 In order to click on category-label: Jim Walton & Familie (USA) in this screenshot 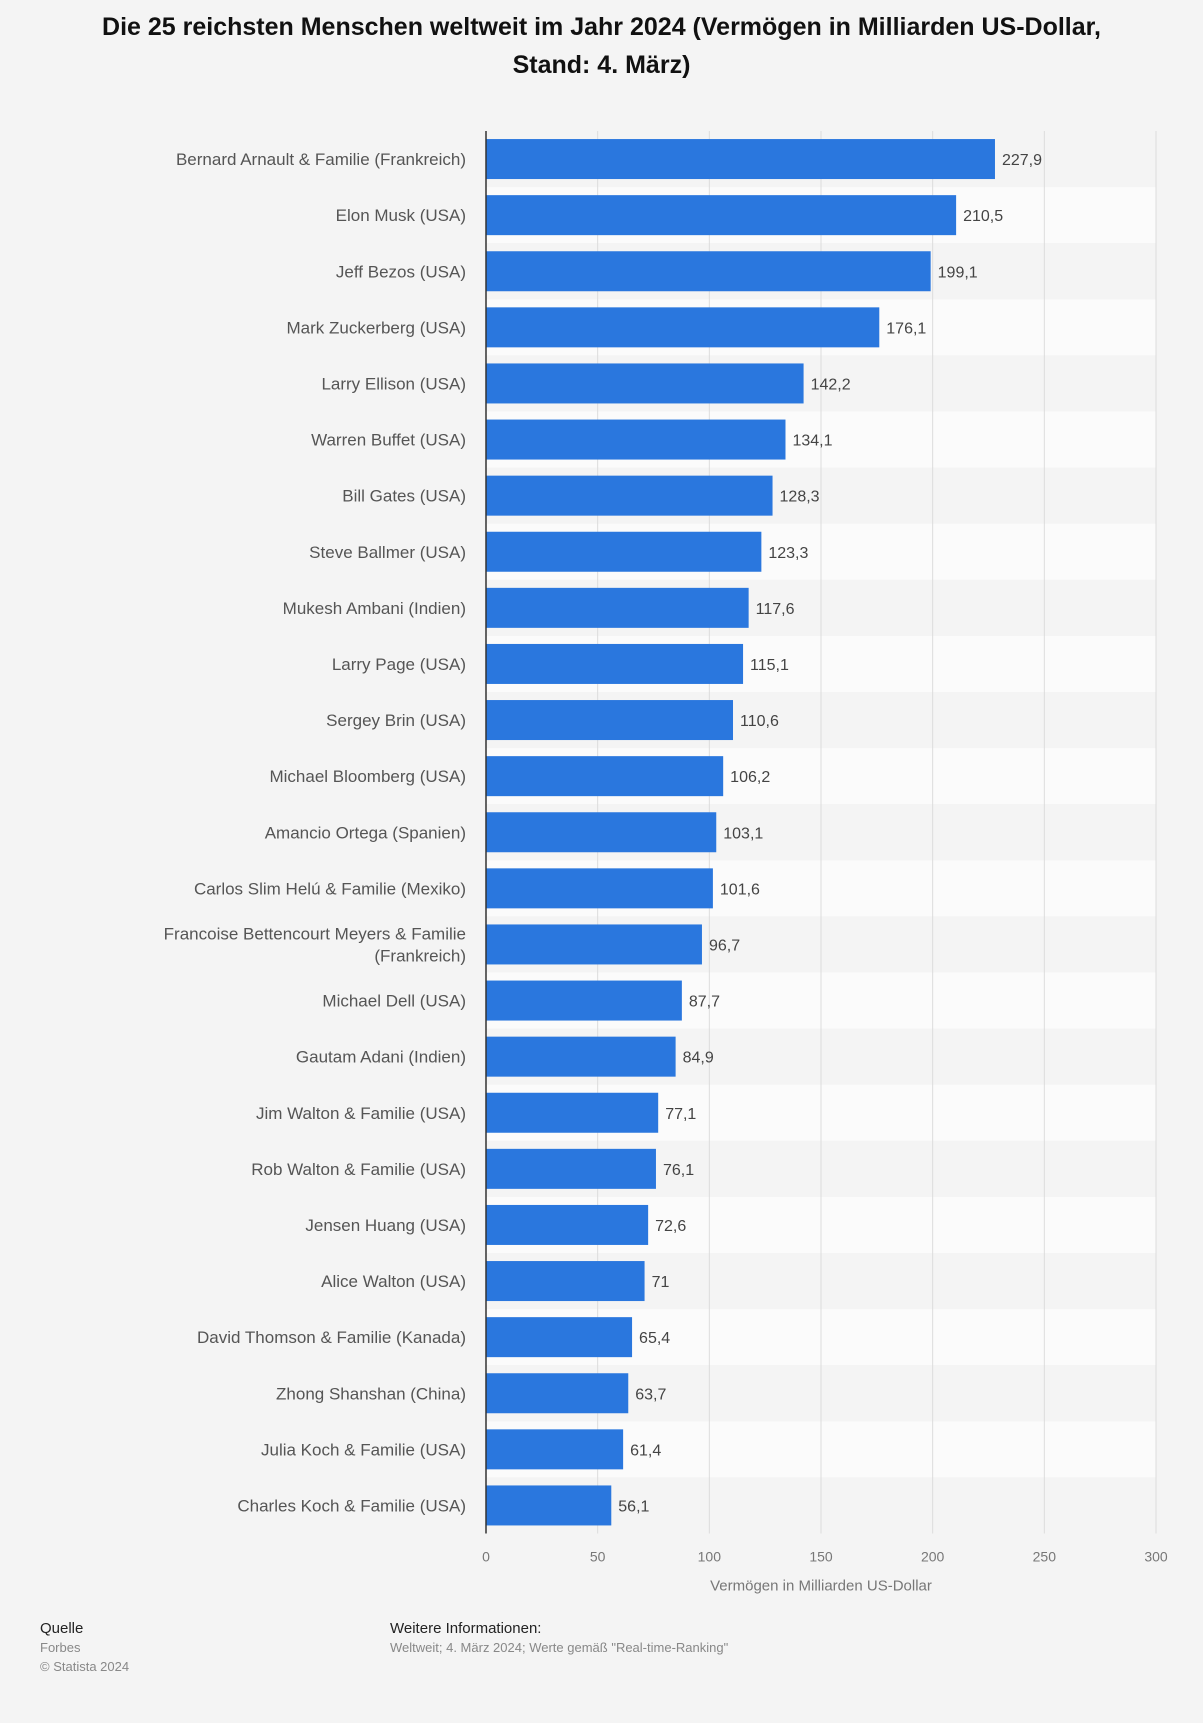, I will do `click(361, 1113)`.